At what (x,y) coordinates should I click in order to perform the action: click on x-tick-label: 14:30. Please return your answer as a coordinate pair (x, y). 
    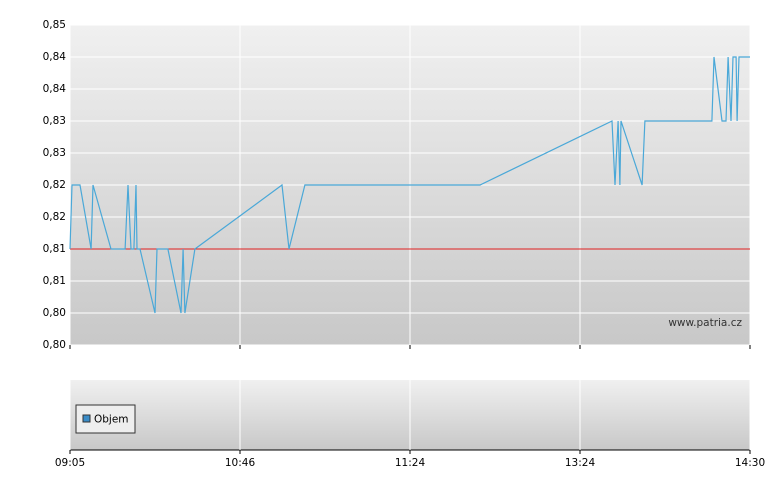
    Looking at the image, I should click on (750, 463).